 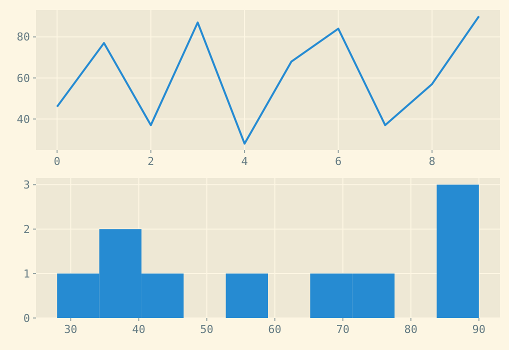 I want to click on x-tick-label: 70, so click(x=343, y=329).